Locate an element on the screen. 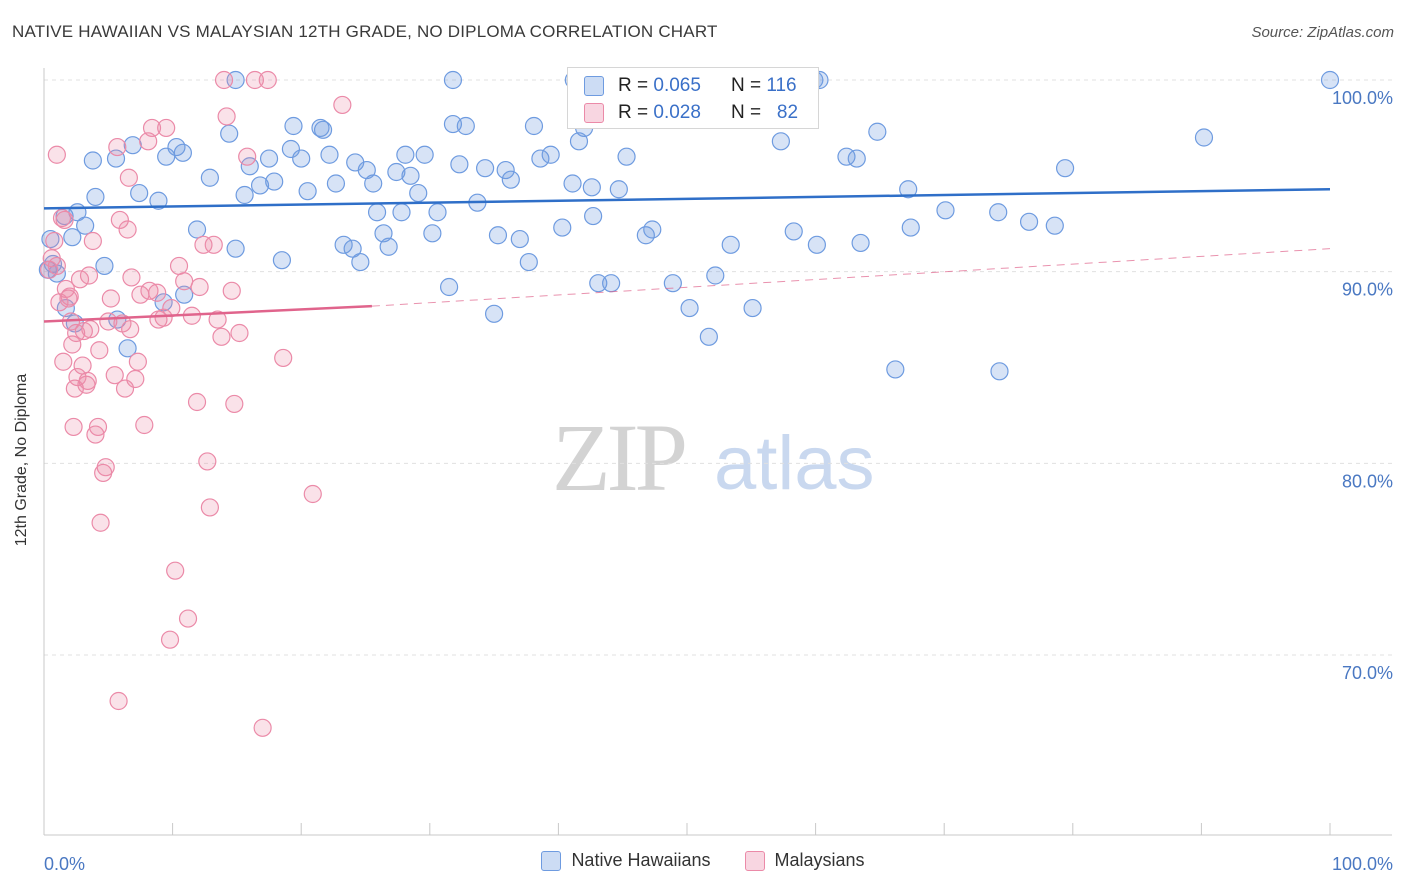 The image size is (1406, 892). stats-r-label: R = is located at coordinates (633, 112).